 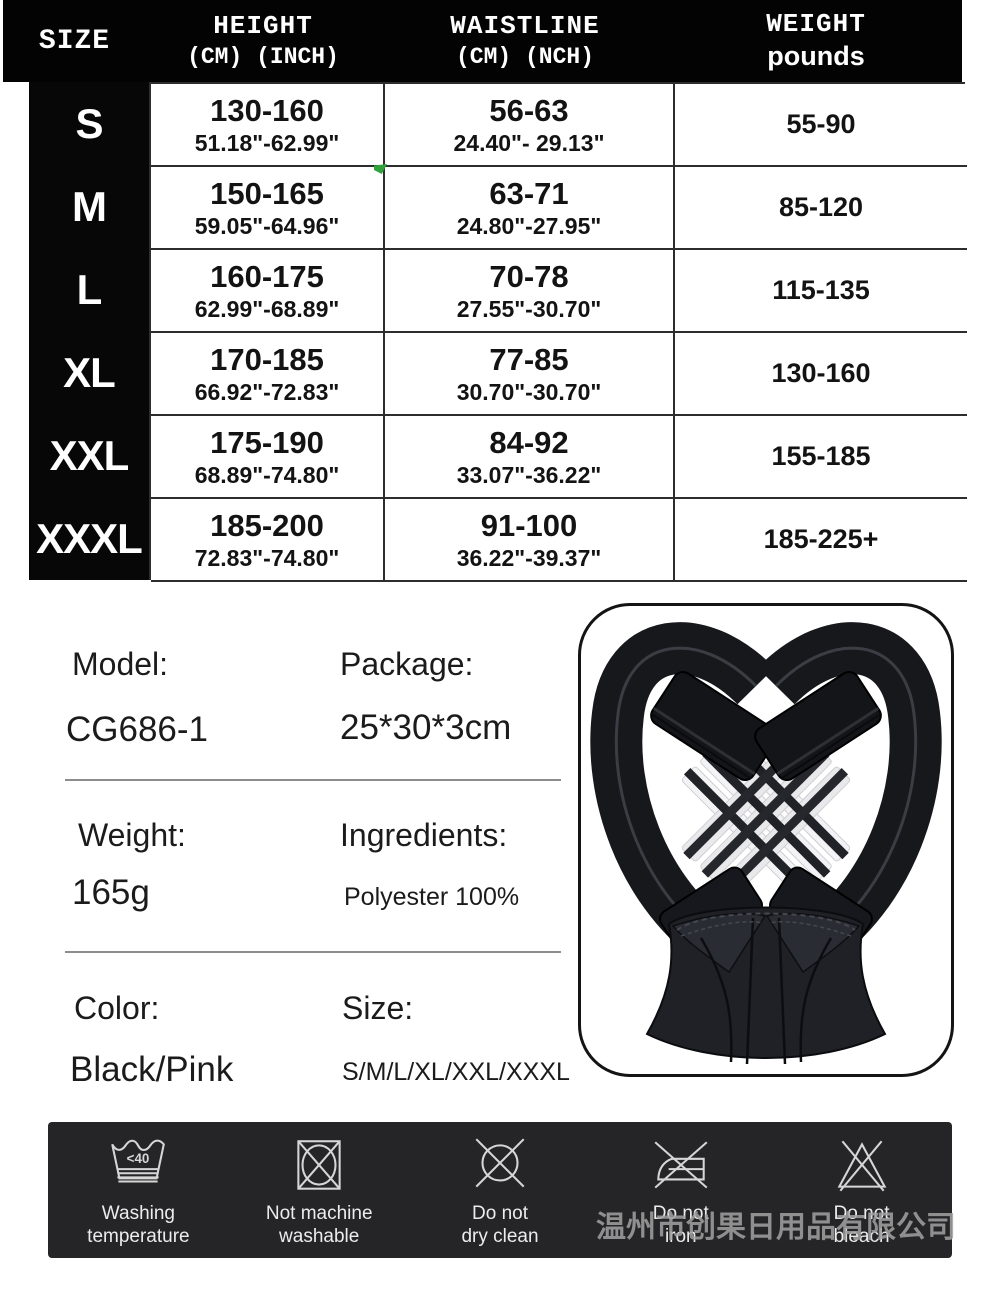 What do you see at coordinates (378, 1008) in the screenshot?
I see `size-label: Size:` at bounding box center [378, 1008].